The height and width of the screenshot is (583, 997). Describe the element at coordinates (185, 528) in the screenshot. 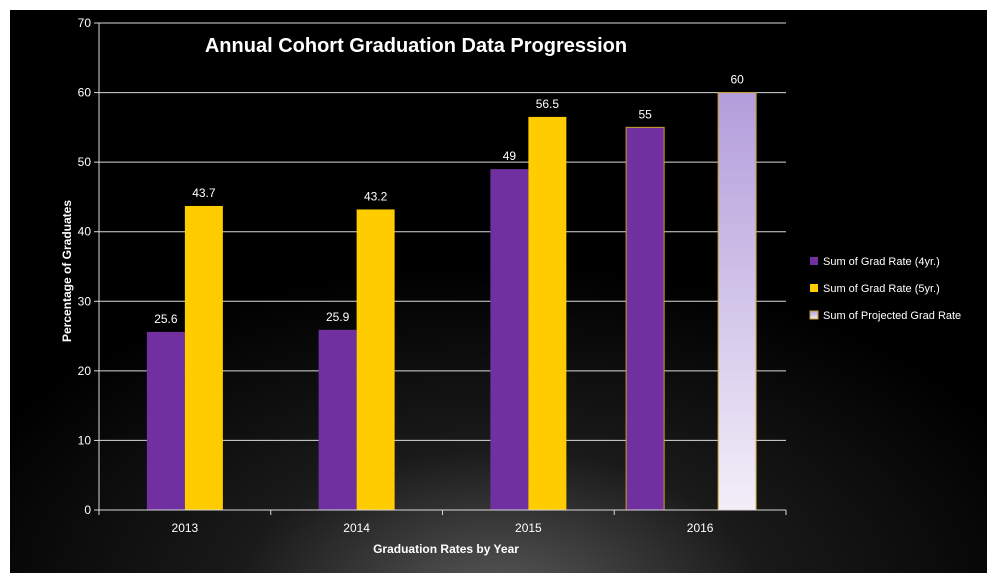

I see `x-tick-label: 2013` at that location.